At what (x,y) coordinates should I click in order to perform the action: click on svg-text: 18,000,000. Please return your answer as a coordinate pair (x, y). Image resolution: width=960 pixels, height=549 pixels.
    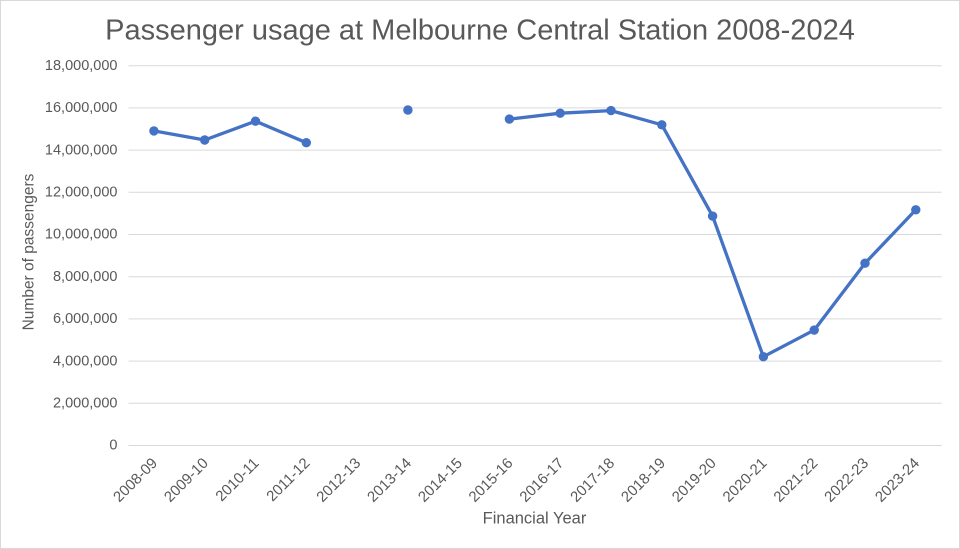
    Looking at the image, I should click on (81, 66).